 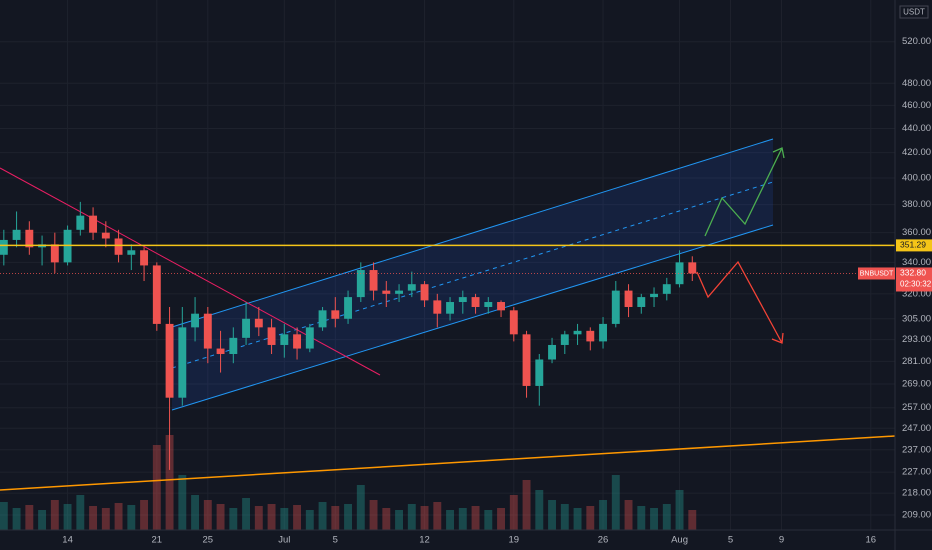 What do you see at coordinates (916, 384) in the screenshot?
I see `y-tick-label: 269.00` at bounding box center [916, 384].